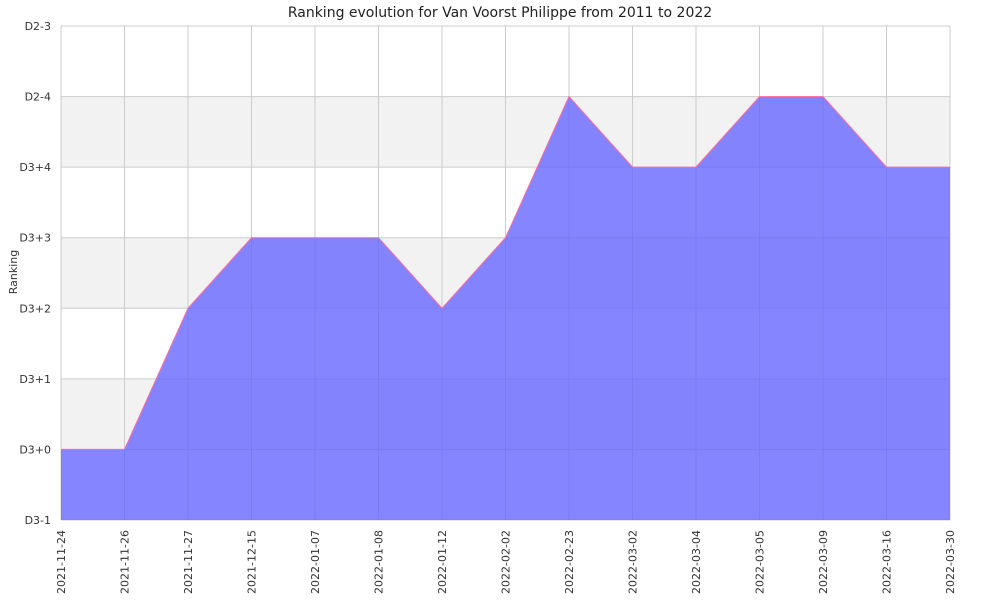 This screenshot has height=600, width=1000. I want to click on x-tick-label: 2021-11-27, so click(188, 562).